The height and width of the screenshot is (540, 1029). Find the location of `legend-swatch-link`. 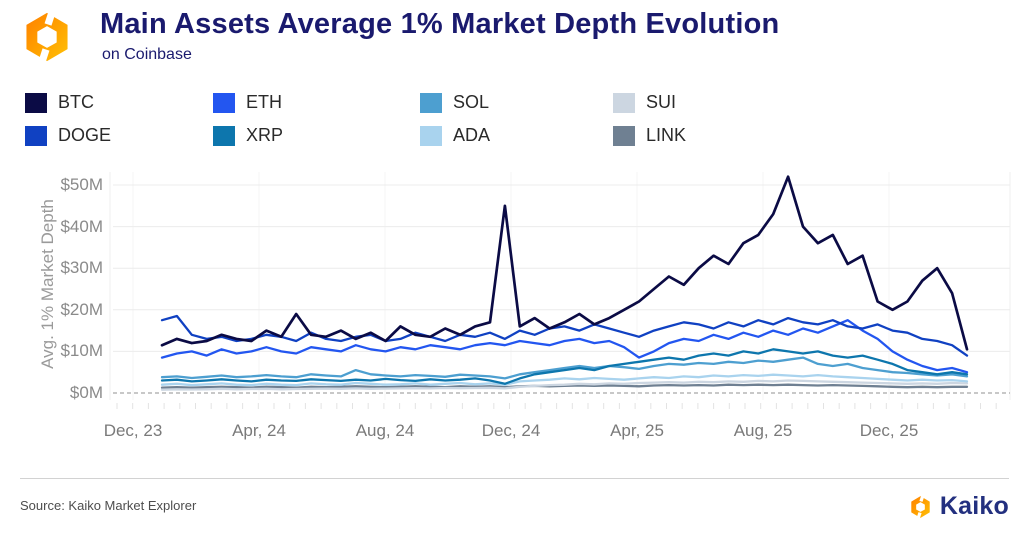

legend-swatch-link is located at coordinates (624, 135).